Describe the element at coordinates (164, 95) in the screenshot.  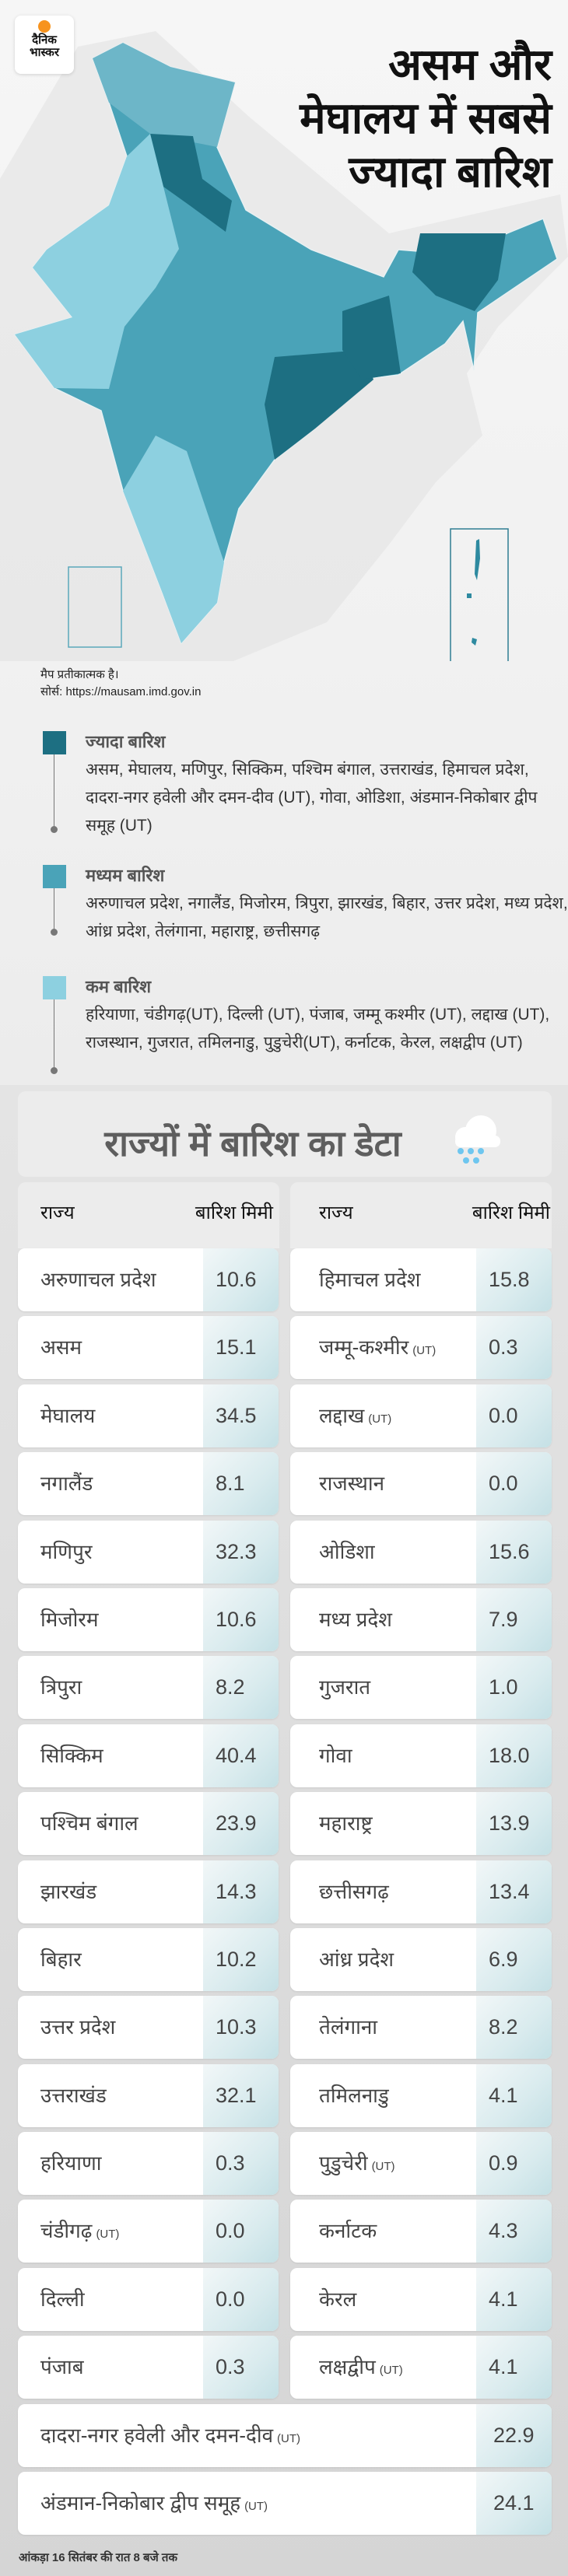
I see `region-low-north` at that location.